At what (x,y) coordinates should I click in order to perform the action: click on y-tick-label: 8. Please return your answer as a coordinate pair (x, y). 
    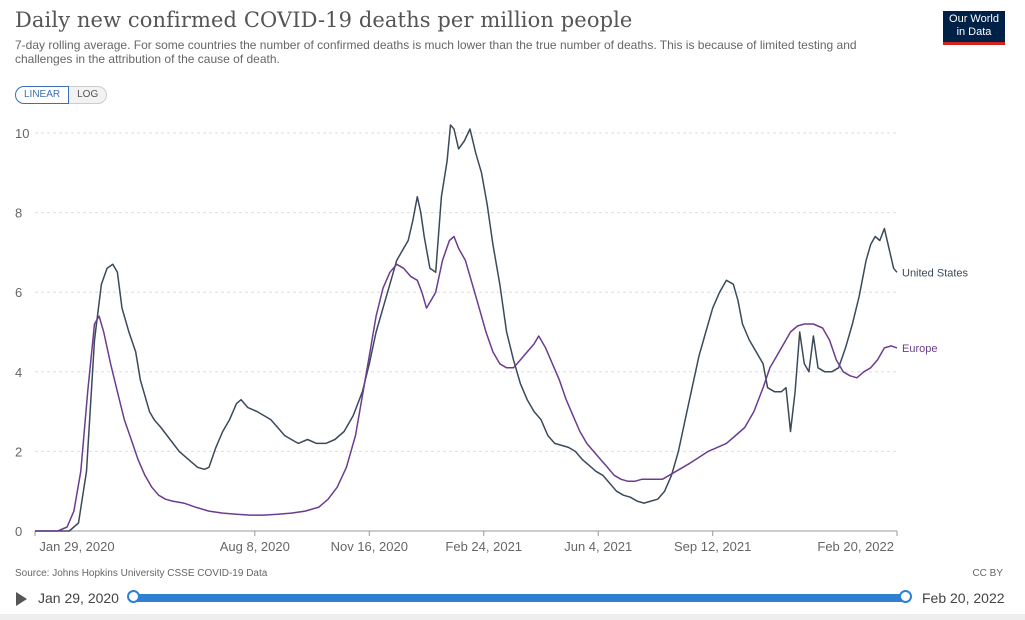
    Looking at the image, I should click on (18, 213).